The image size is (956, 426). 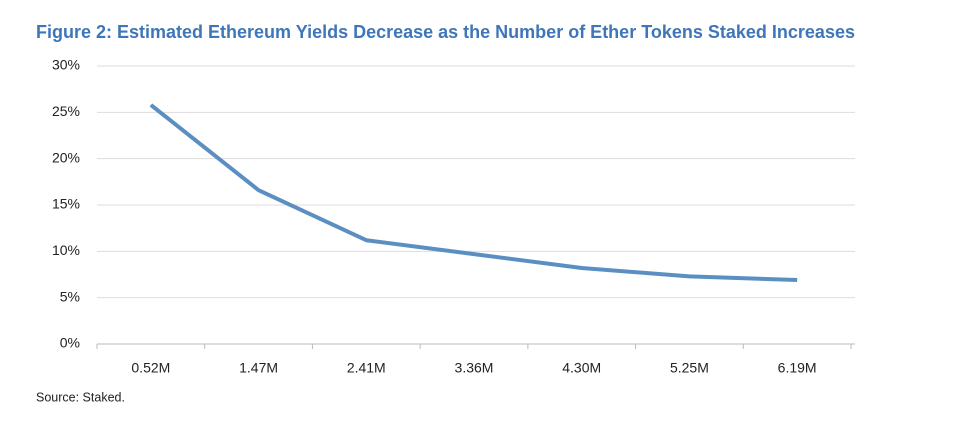 I want to click on x-tick-label: 2.41M, so click(x=366, y=368).